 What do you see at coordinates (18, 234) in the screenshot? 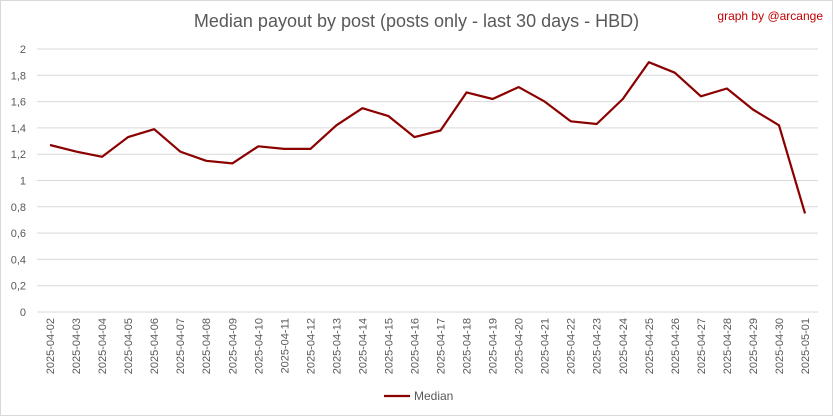
I see `y-tick-label: 0,6` at bounding box center [18, 234].